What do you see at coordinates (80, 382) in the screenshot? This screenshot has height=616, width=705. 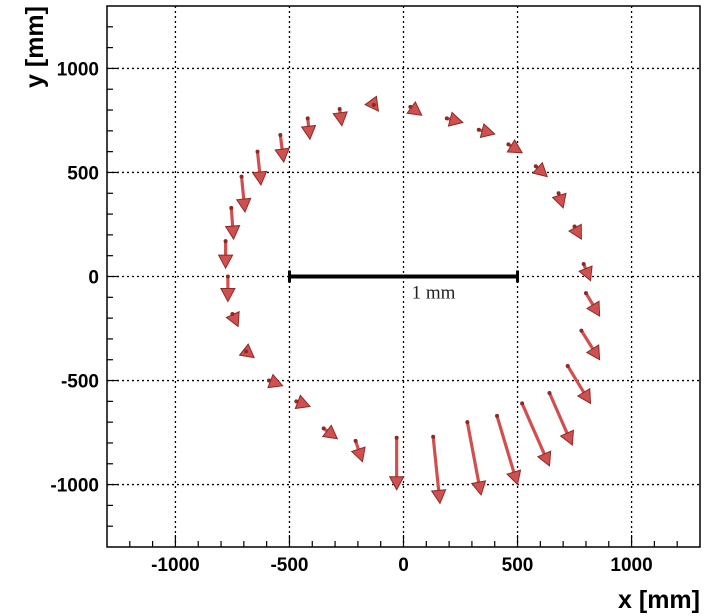 I see `y-tick-label: -500` at bounding box center [80, 382].